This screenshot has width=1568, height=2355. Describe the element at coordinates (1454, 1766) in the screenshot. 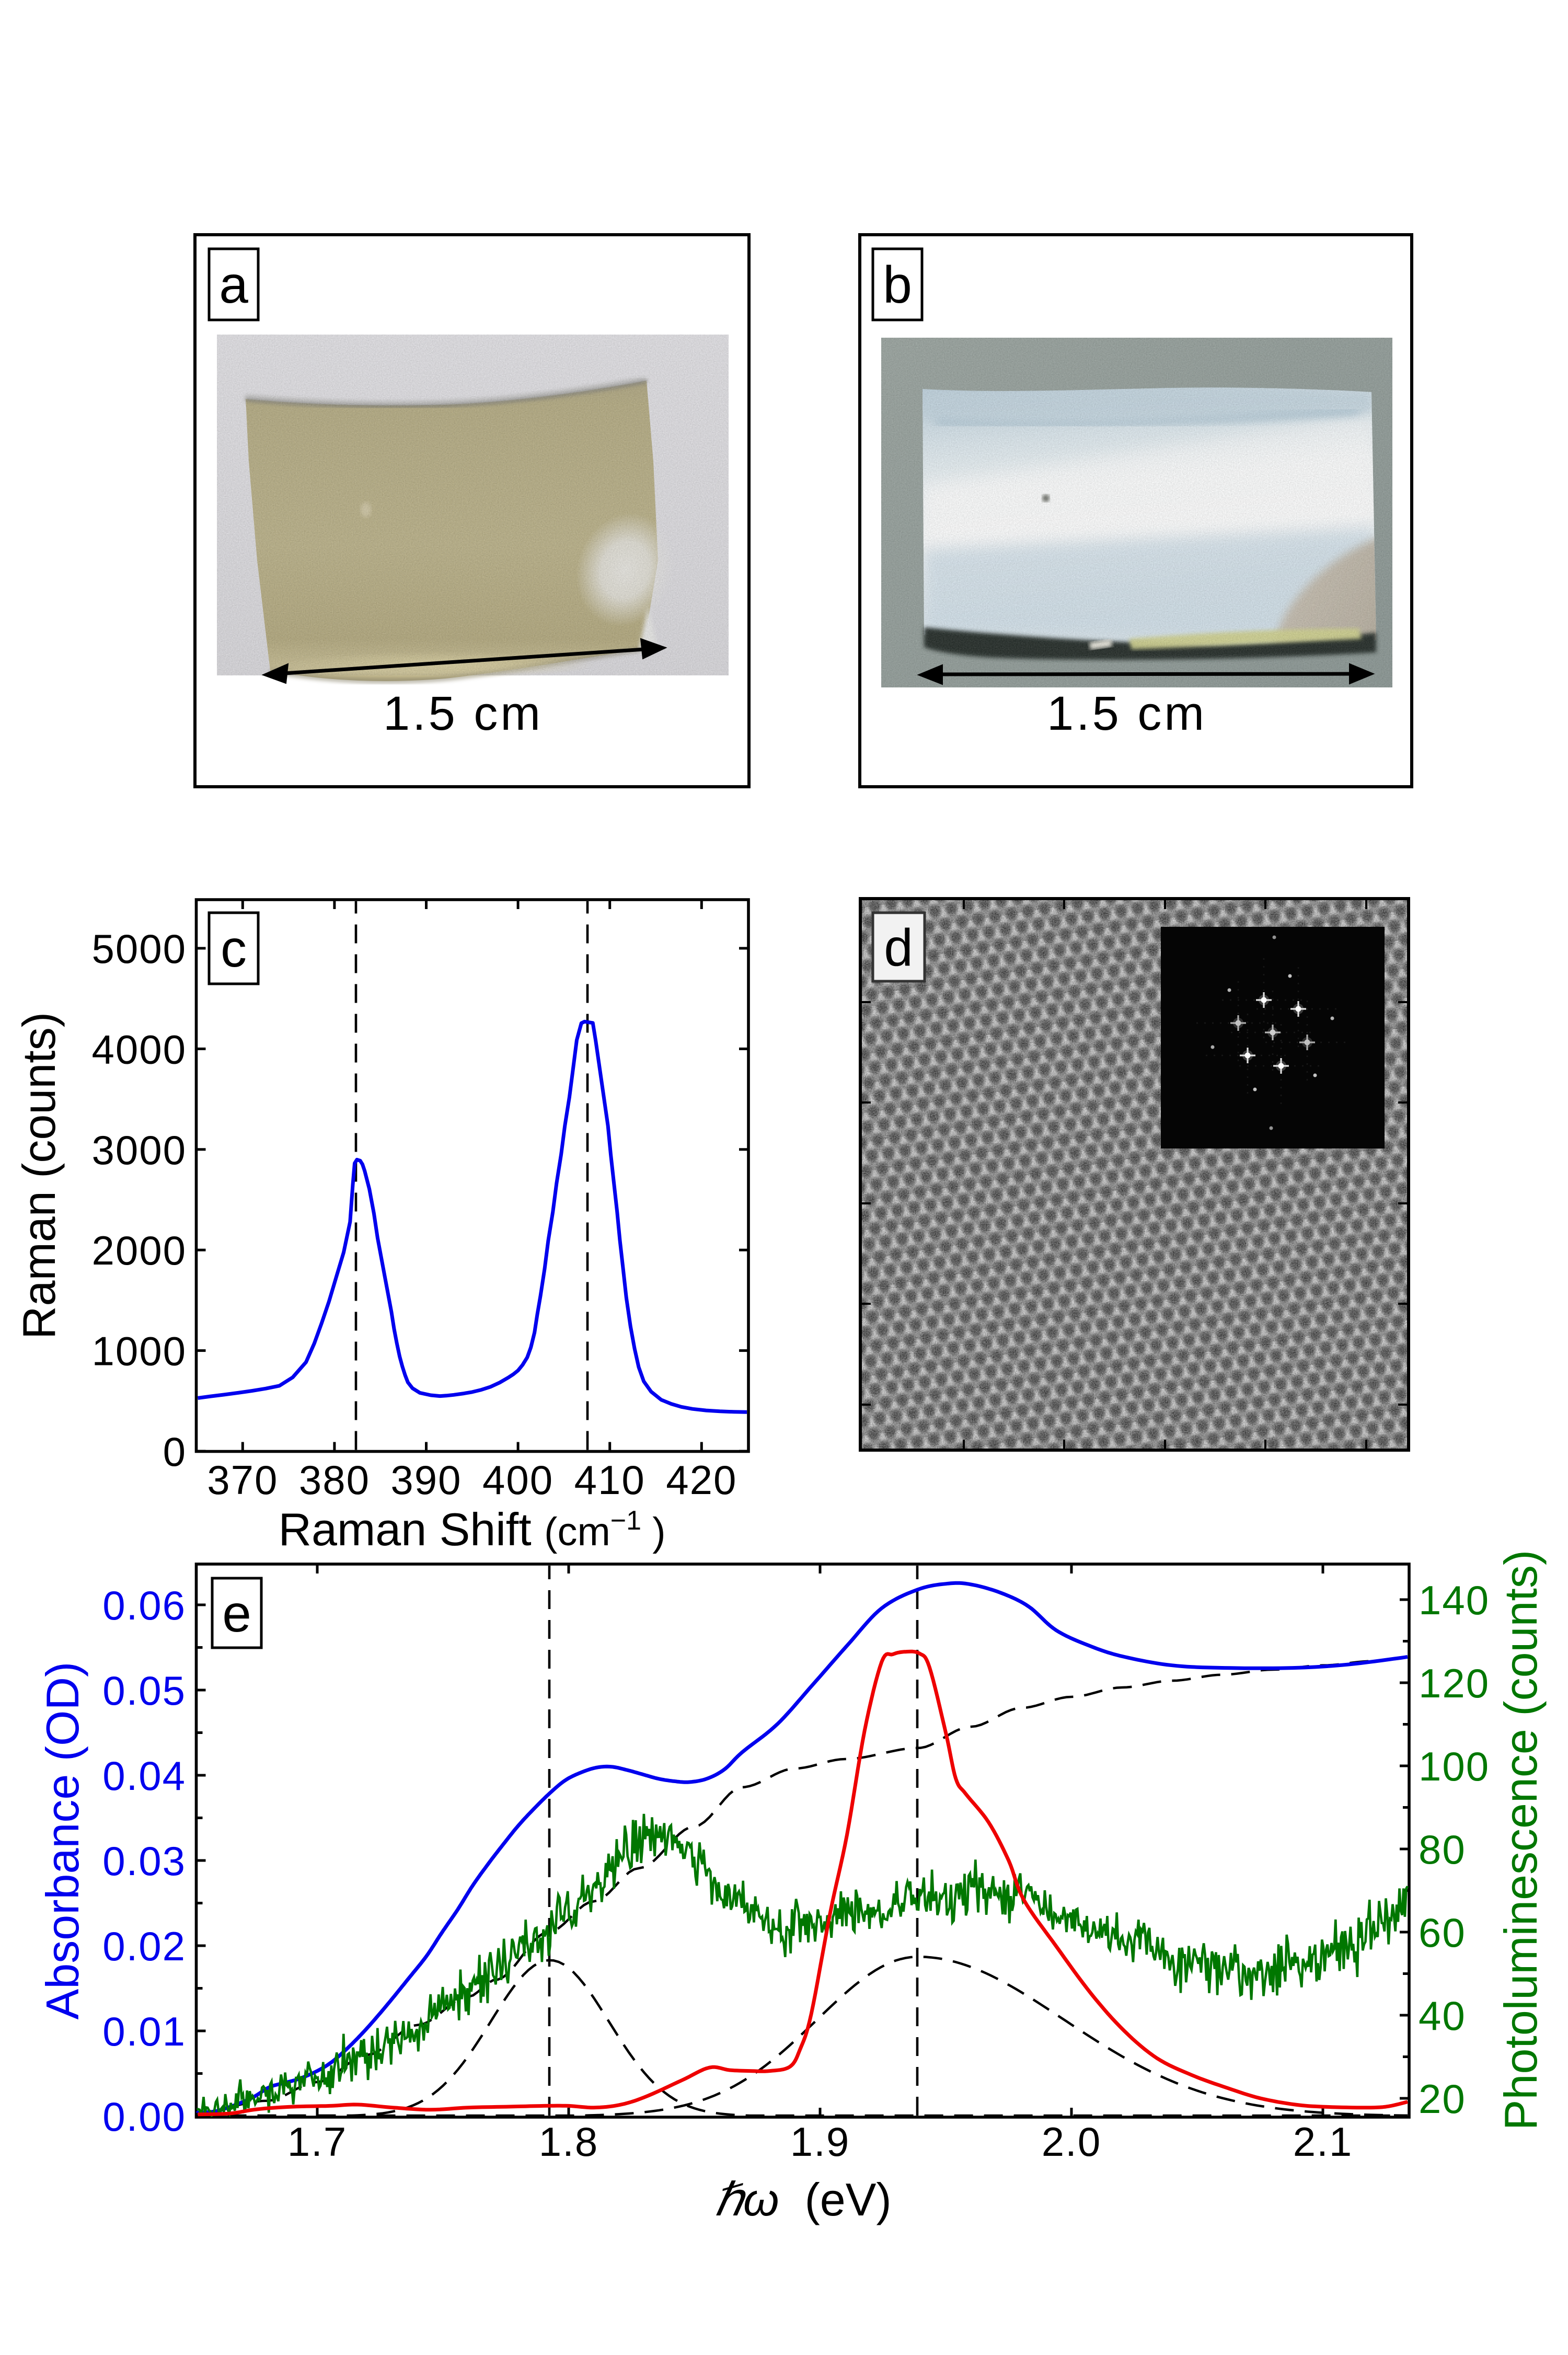

I see `svg-text: 100` at that location.